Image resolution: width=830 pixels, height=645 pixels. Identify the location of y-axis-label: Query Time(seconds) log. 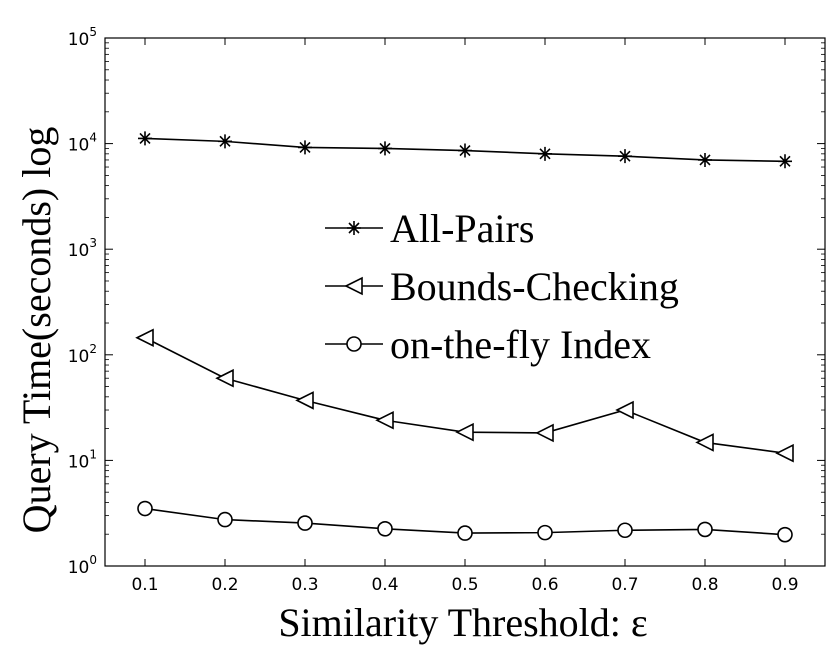
(36, 330).